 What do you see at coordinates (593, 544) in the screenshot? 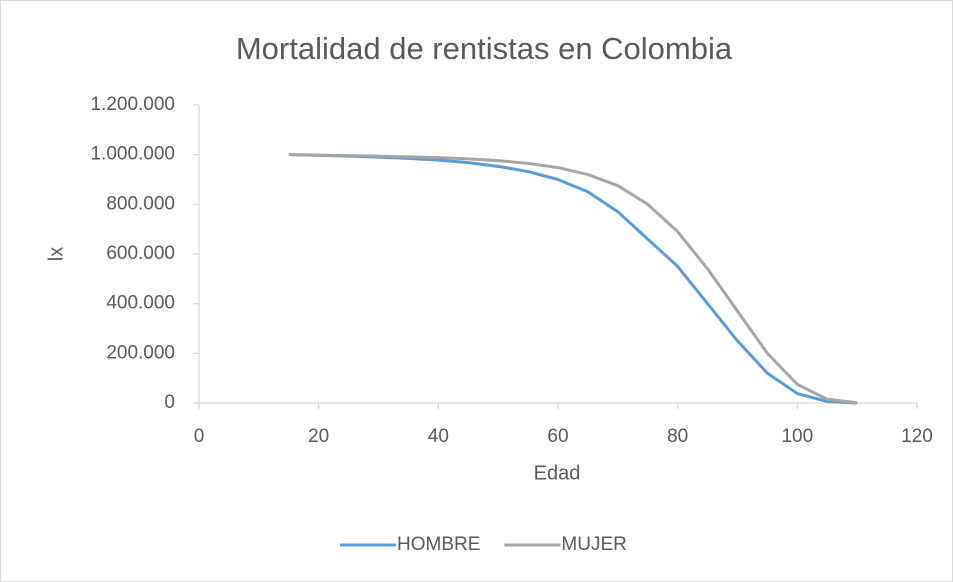
I see `legend-label: MUJER` at bounding box center [593, 544].